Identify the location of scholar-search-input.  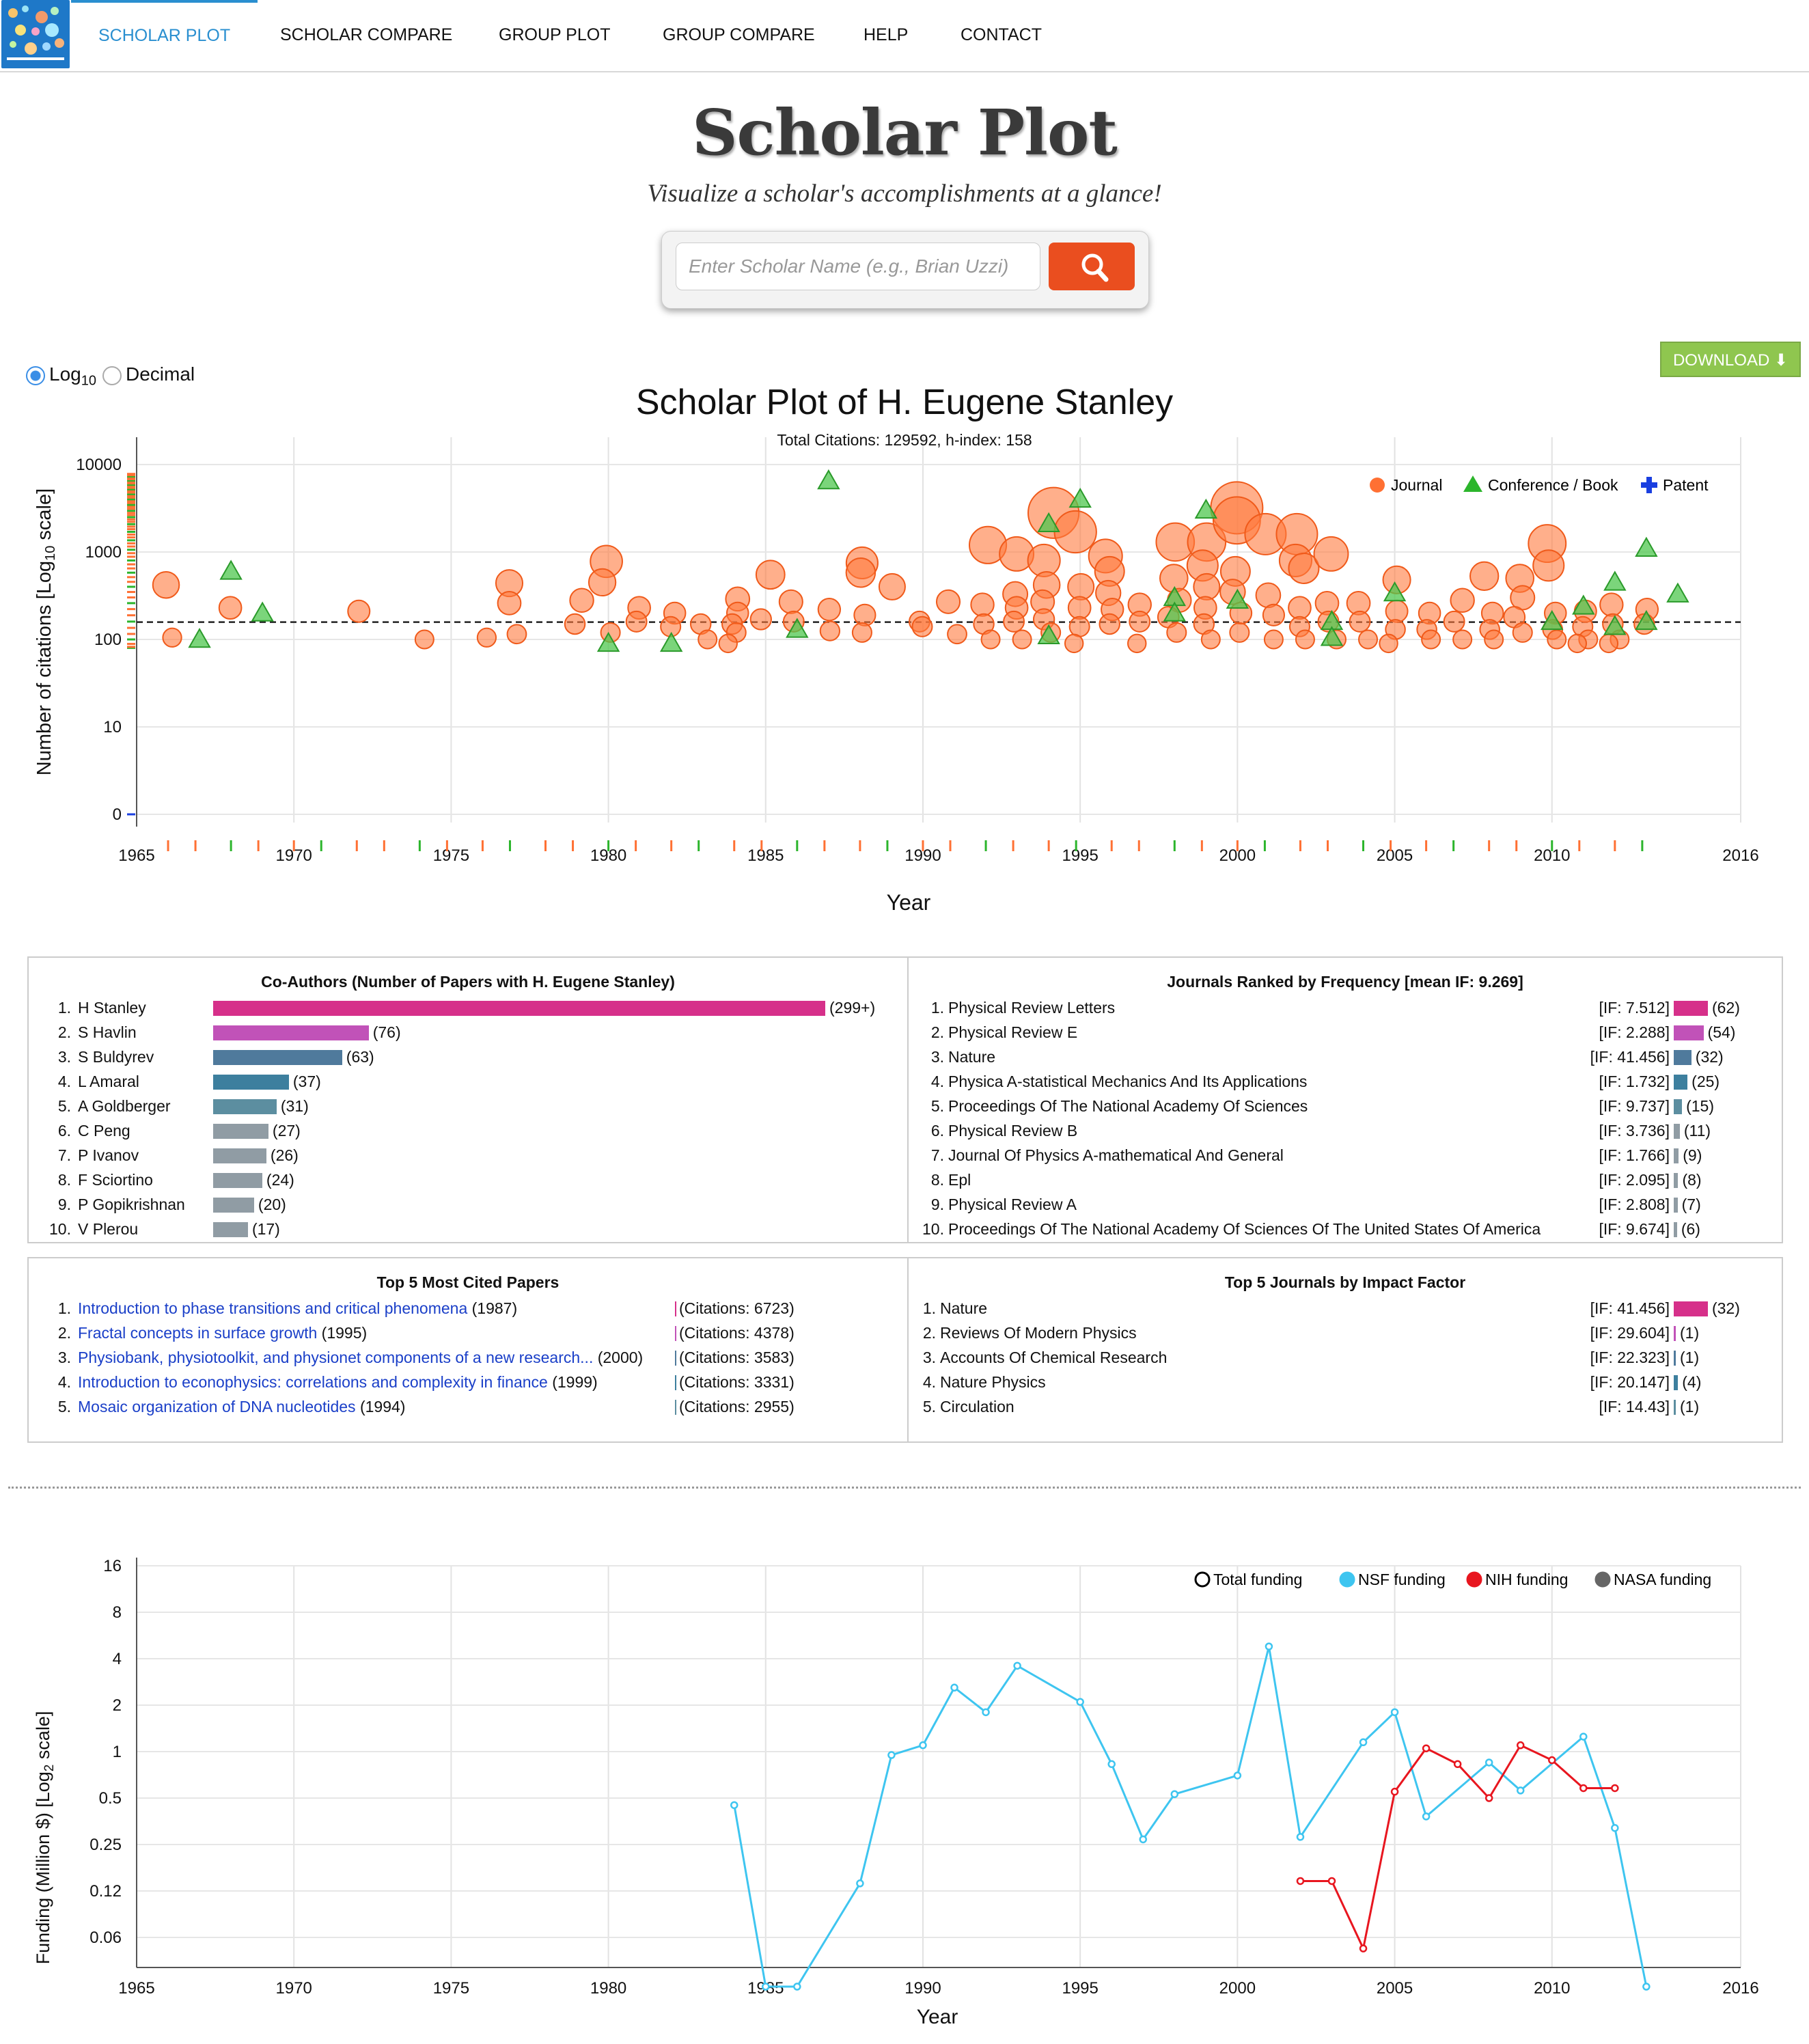
(858, 266).